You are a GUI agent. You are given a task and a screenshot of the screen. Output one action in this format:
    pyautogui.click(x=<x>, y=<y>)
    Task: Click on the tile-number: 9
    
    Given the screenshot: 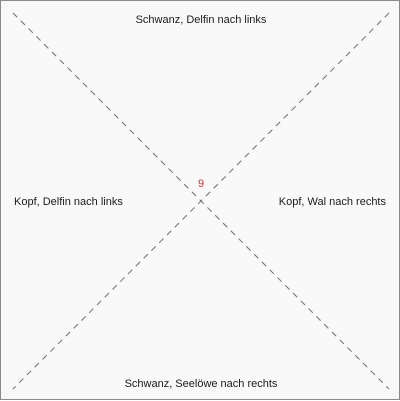 What is the action you would take?
    pyautogui.click(x=201, y=184)
    